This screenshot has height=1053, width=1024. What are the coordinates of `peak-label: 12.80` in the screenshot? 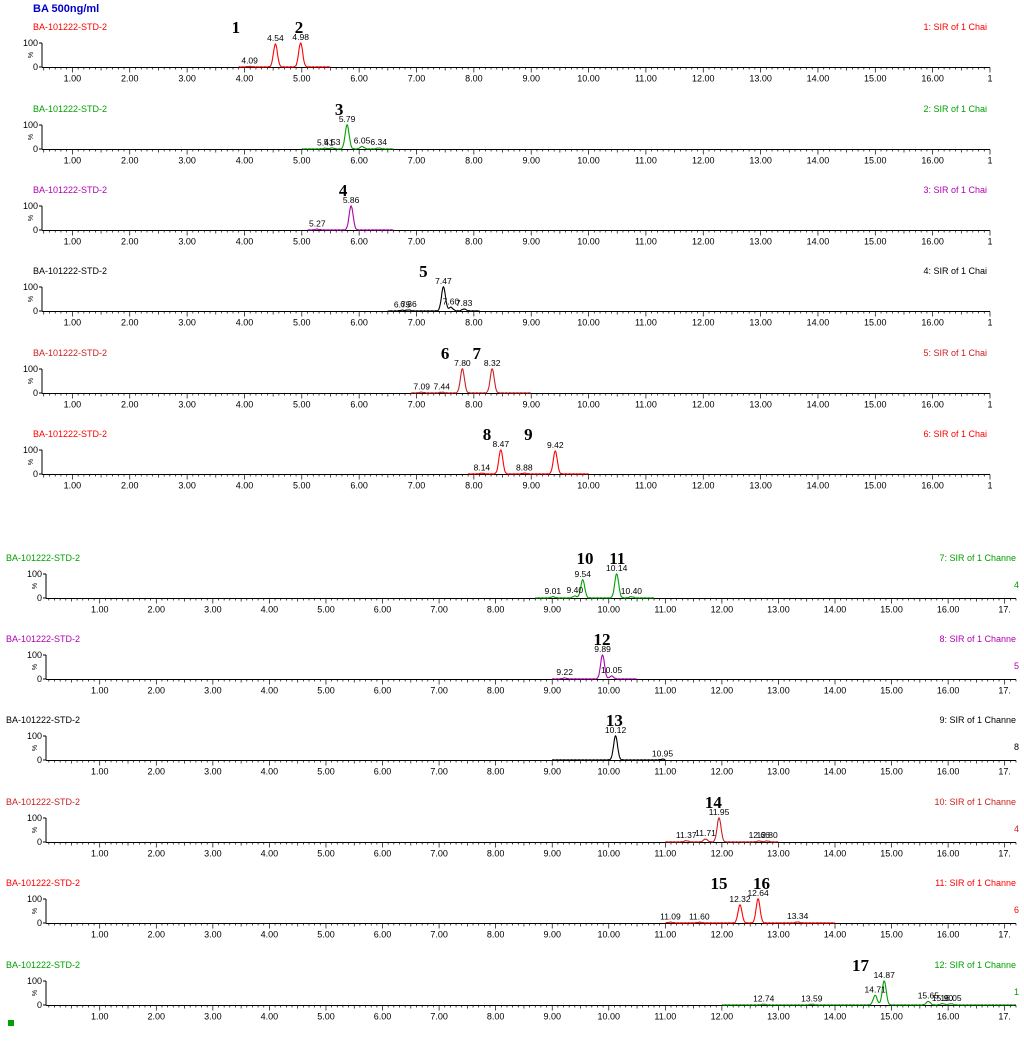 It's located at (767, 835).